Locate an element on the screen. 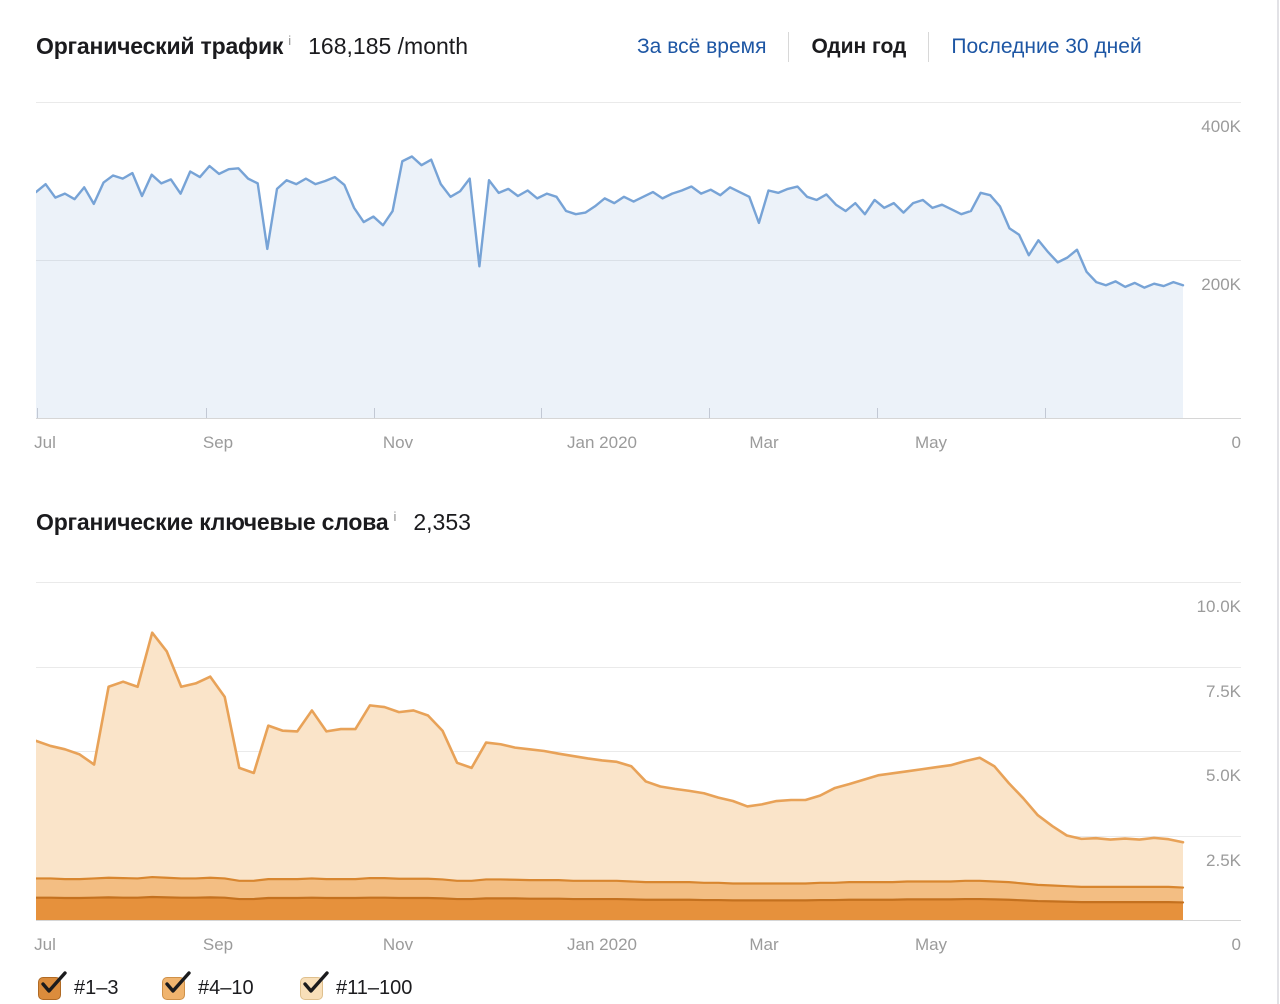 This screenshot has width=1280, height=1004. keywords-section-header: Органические ключевые слова i 2,353 is located at coordinates (253, 524).